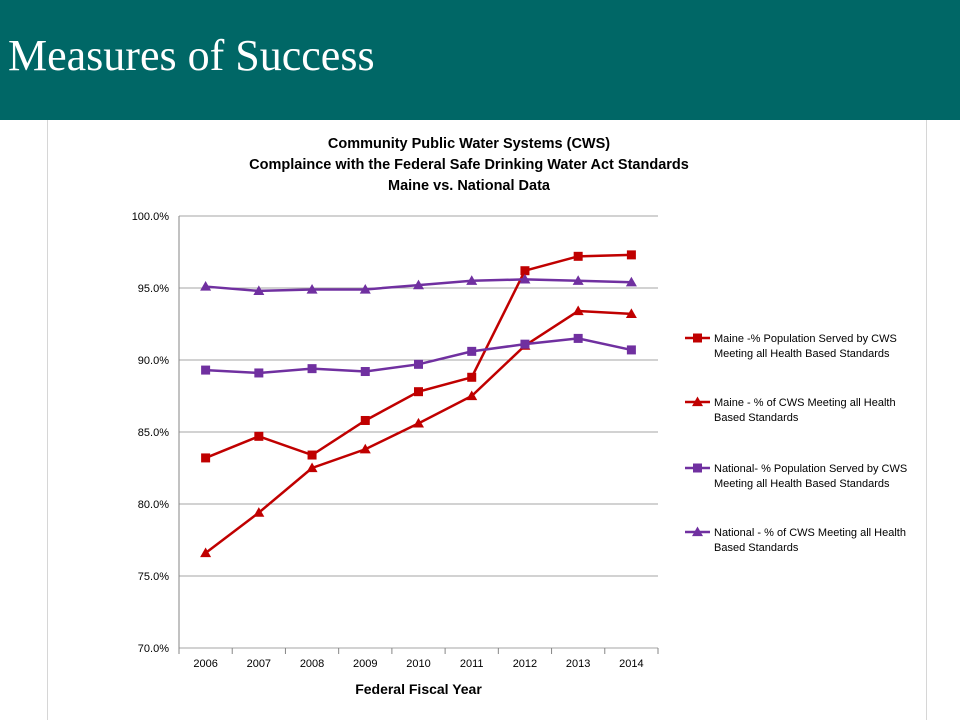 The image size is (960, 720). Describe the element at coordinates (810, 533) in the screenshot. I see `legend-label: National - % of CWS Meeting all Health` at that location.